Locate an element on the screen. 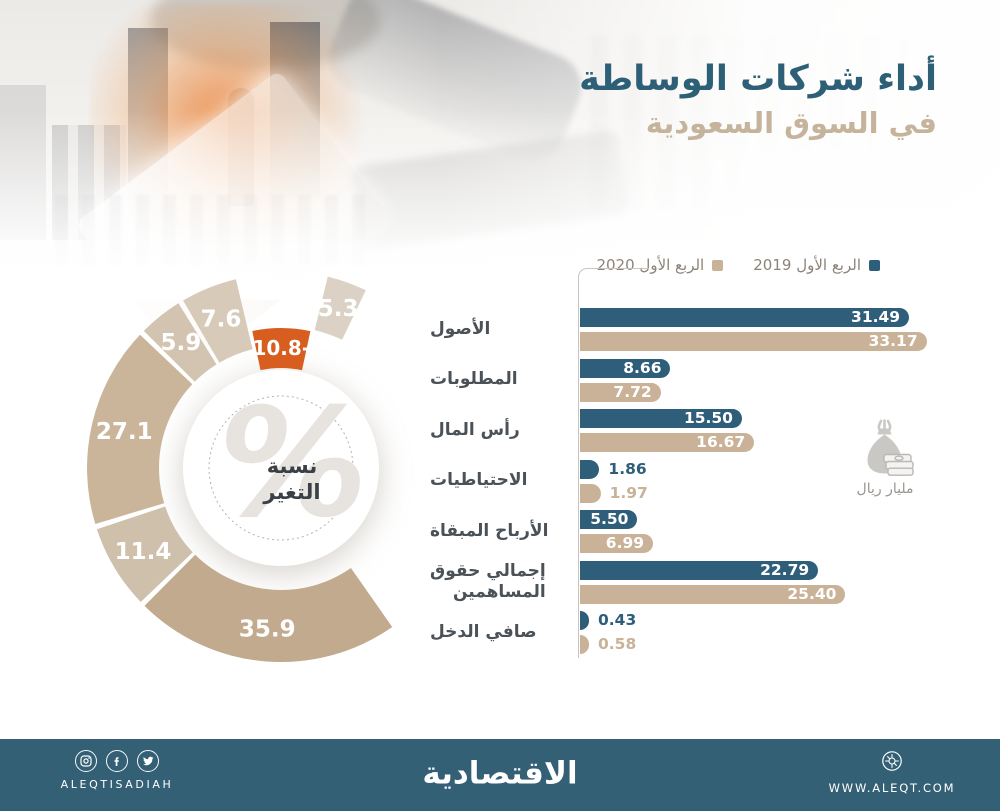 This screenshot has height=811, width=1000. category-label: رأس المال is located at coordinates (475, 429).